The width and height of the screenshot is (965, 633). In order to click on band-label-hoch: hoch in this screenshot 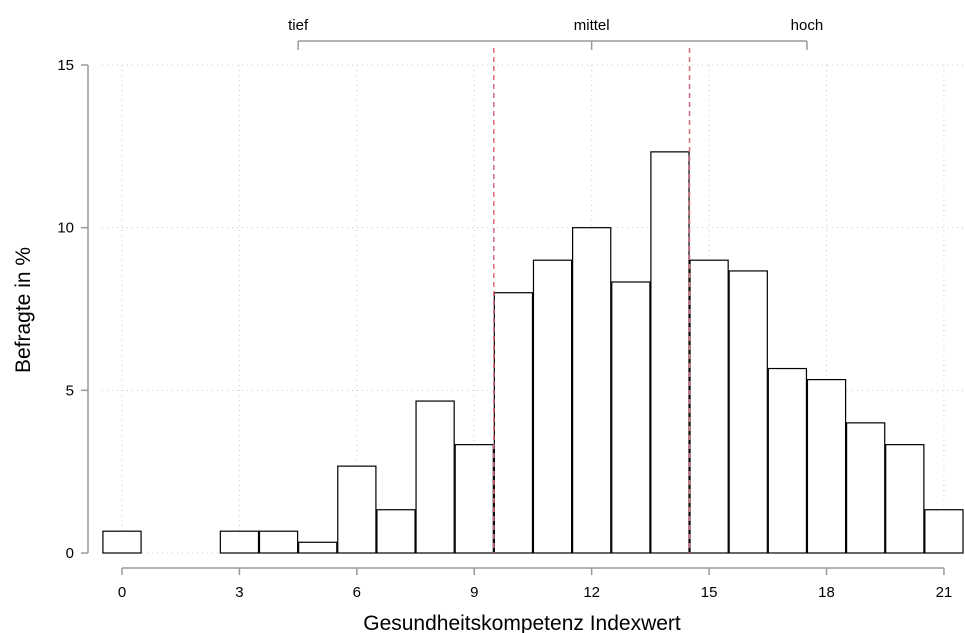, I will do `click(807, 25)`.